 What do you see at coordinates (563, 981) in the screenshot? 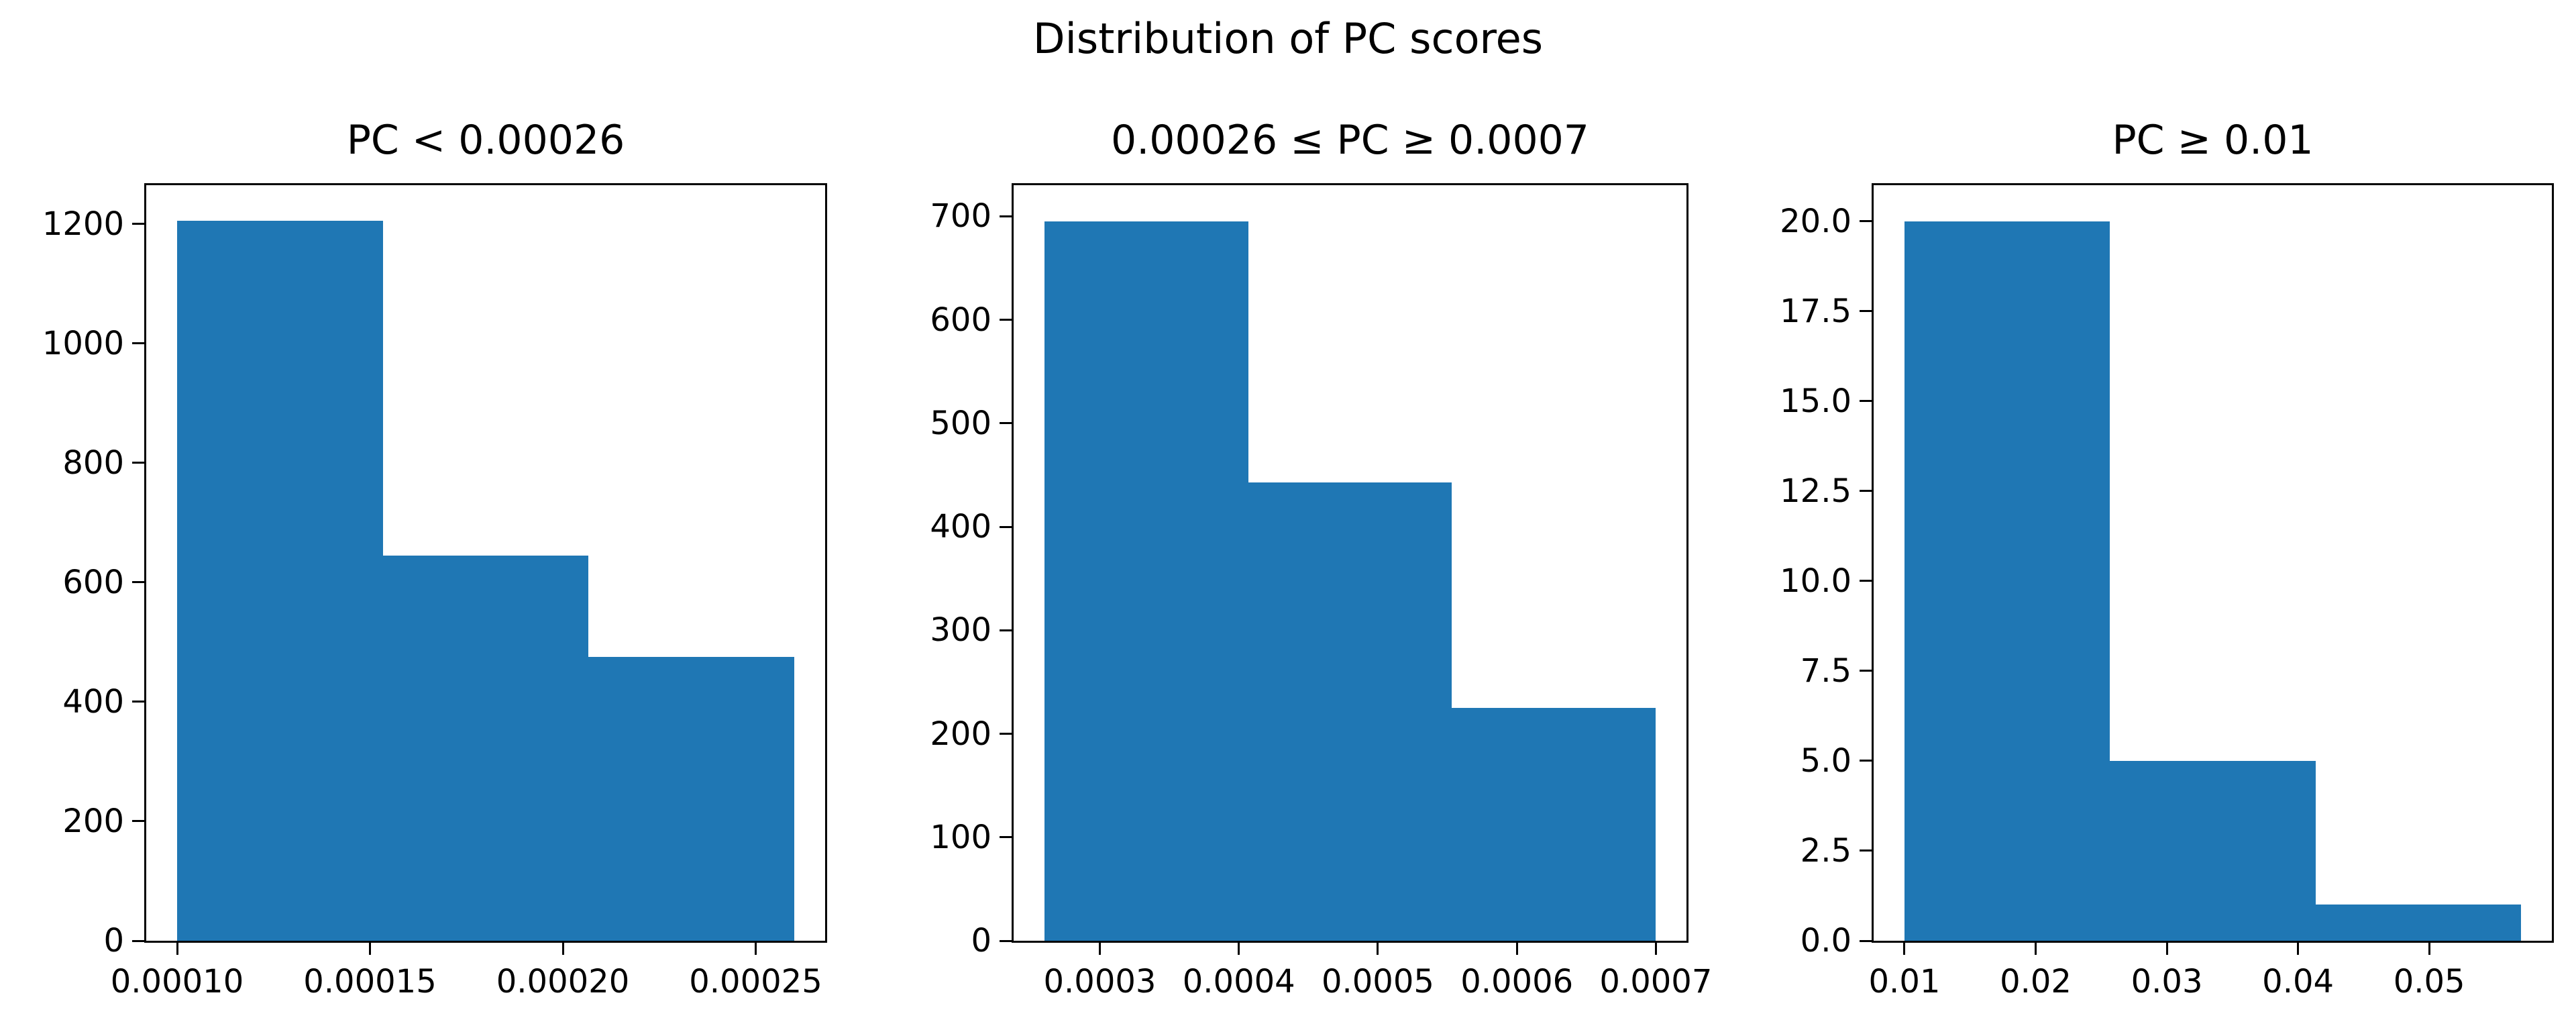
I see `x-tick-label: 0.00020` at bounding box center [563, 981].